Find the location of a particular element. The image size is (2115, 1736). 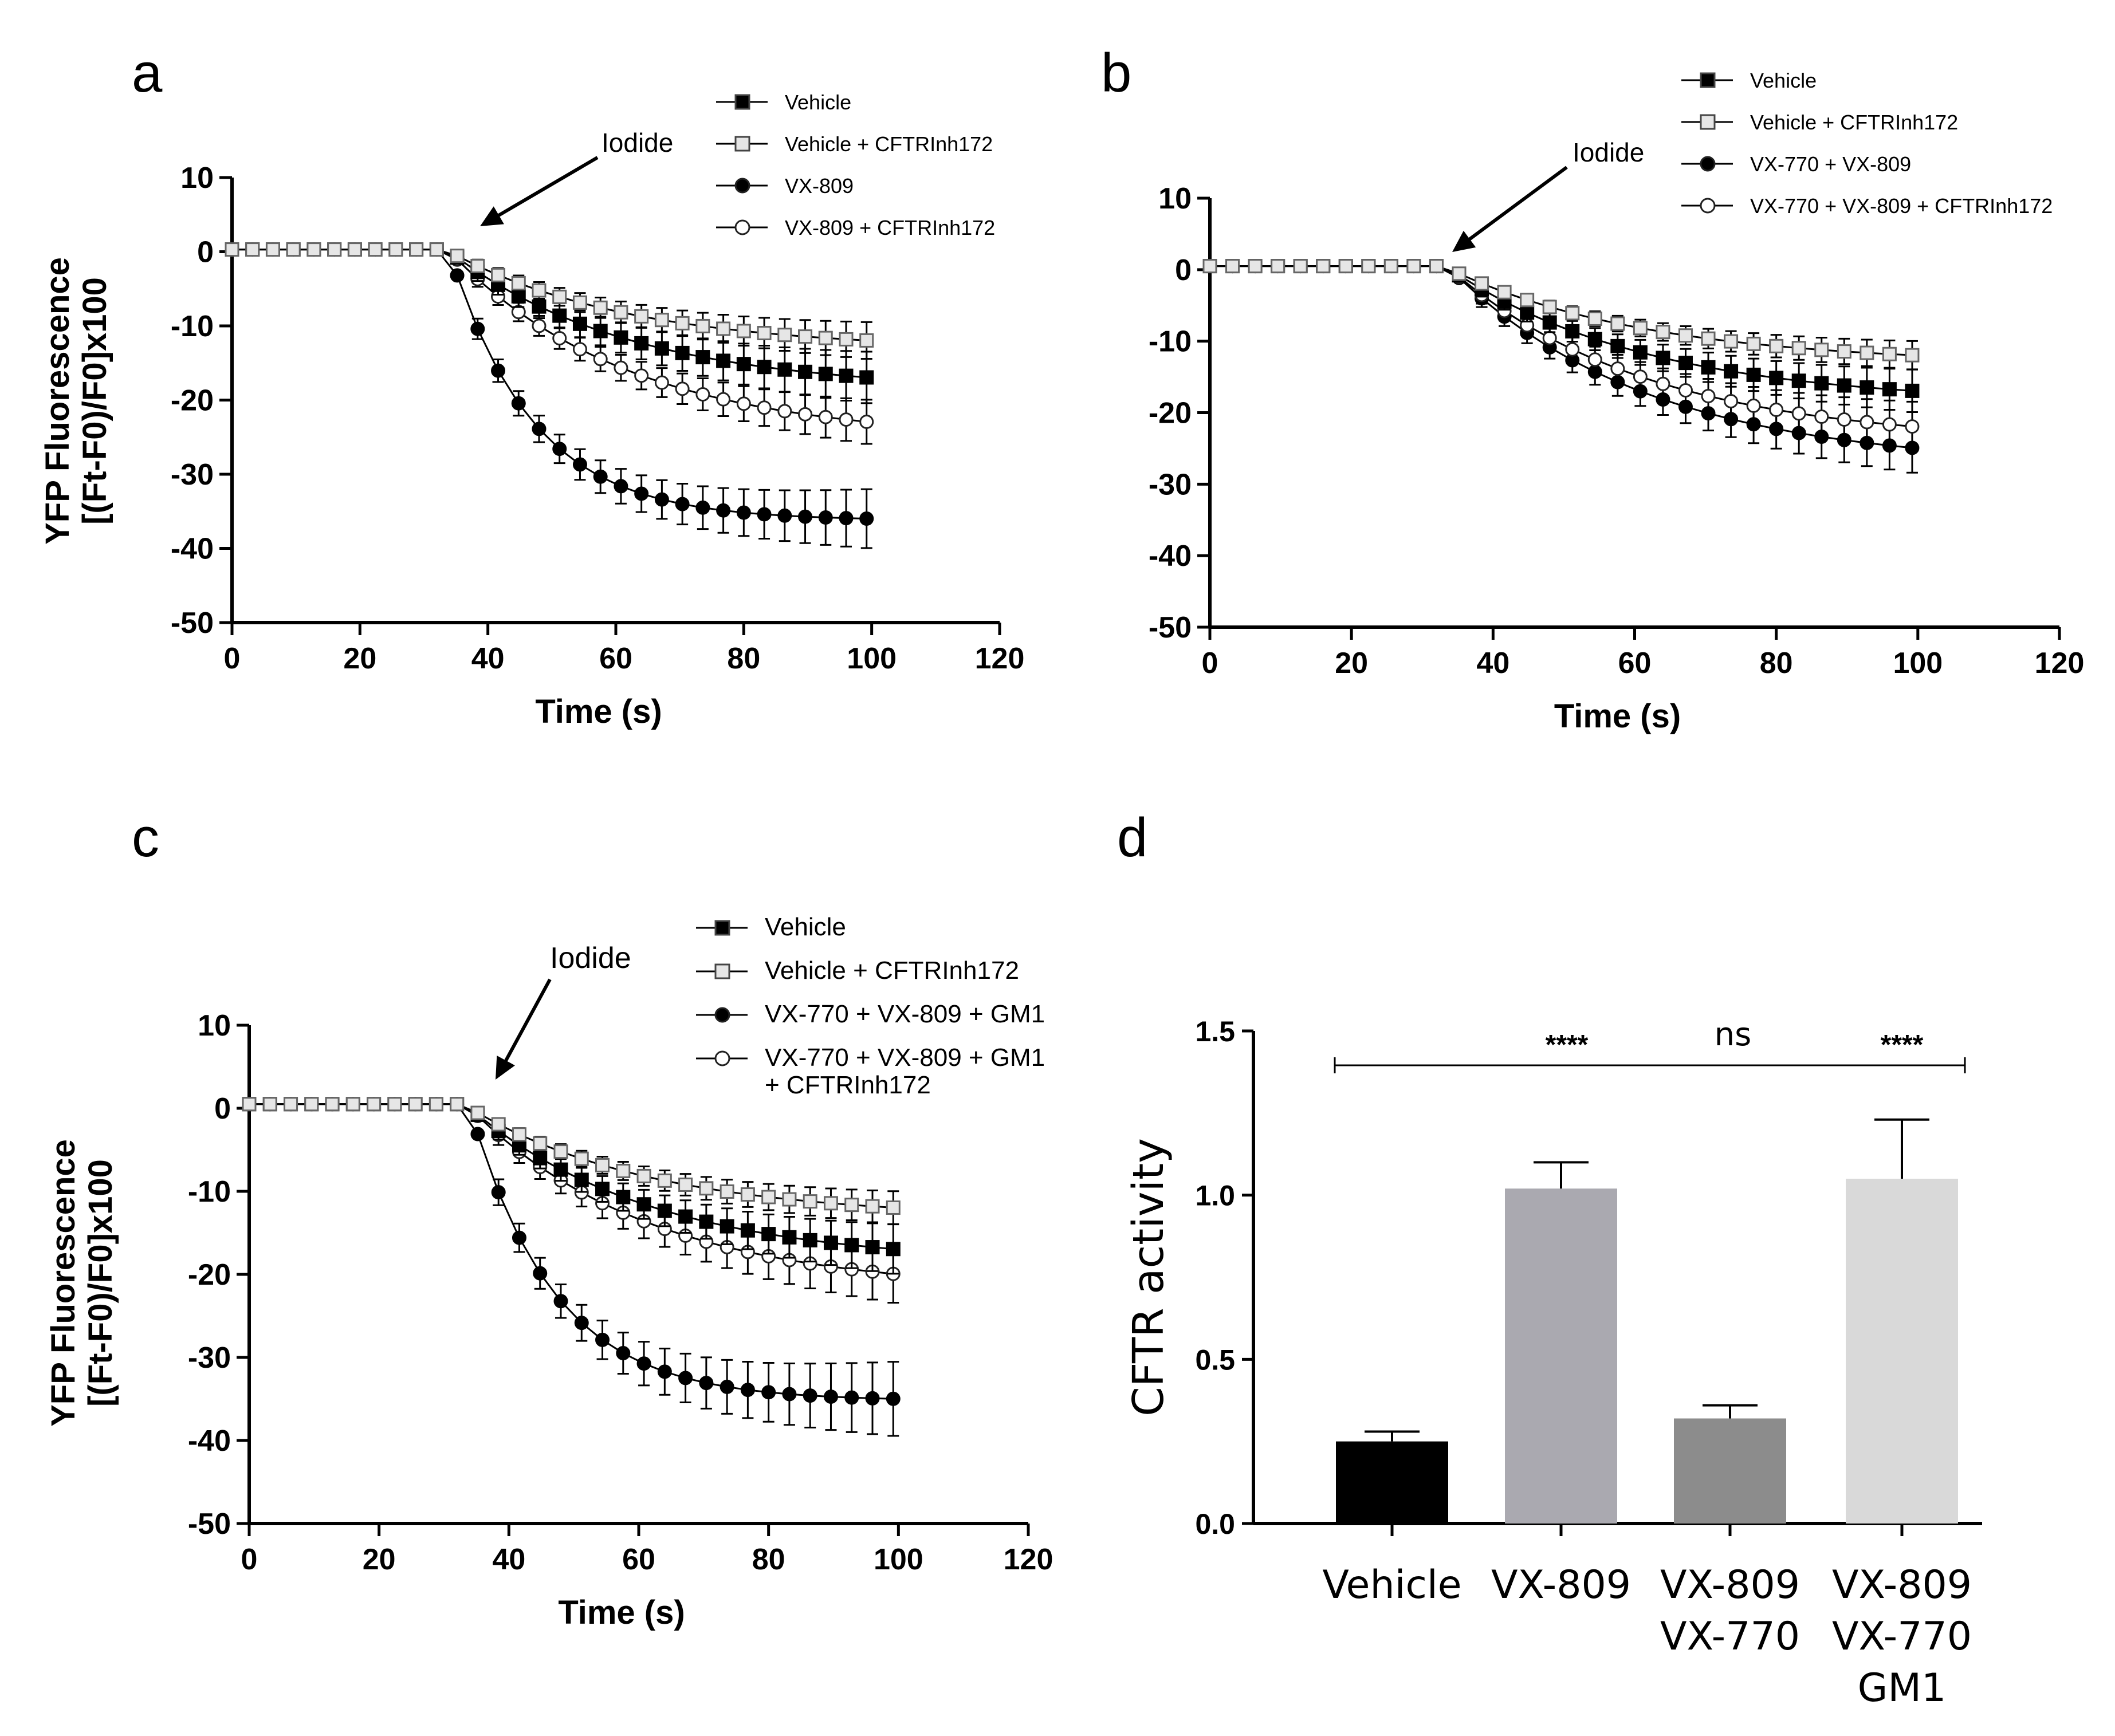

y-tick-label: 10 is located at coordinates (1175, 198).